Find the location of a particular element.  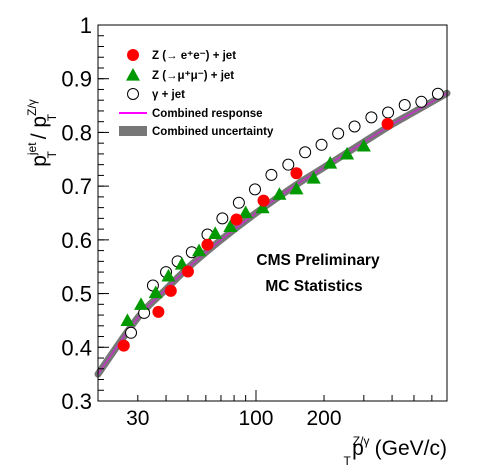

y-tick-label: 0.9 is located at coordinates (76, 79).